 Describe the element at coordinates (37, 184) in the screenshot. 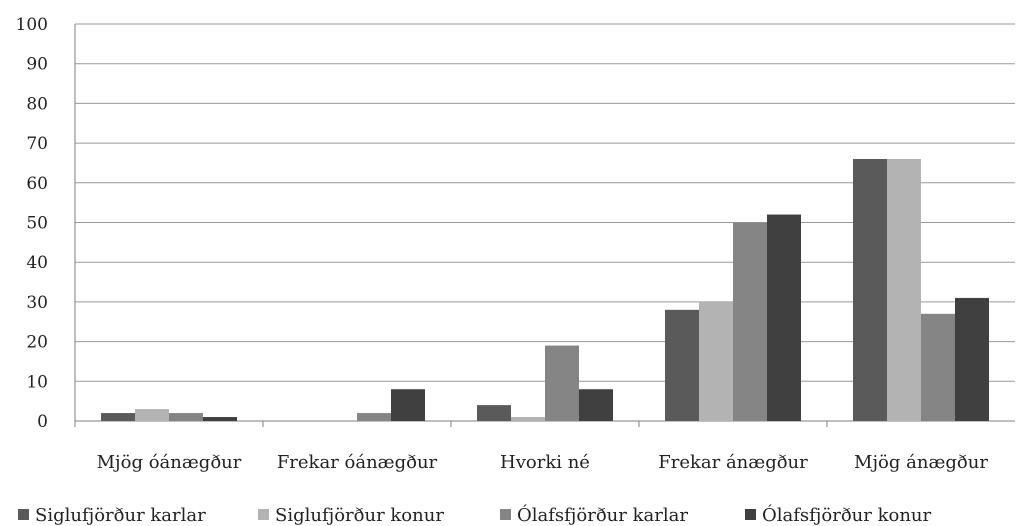

I see `y-tick-label: 60` at that location.